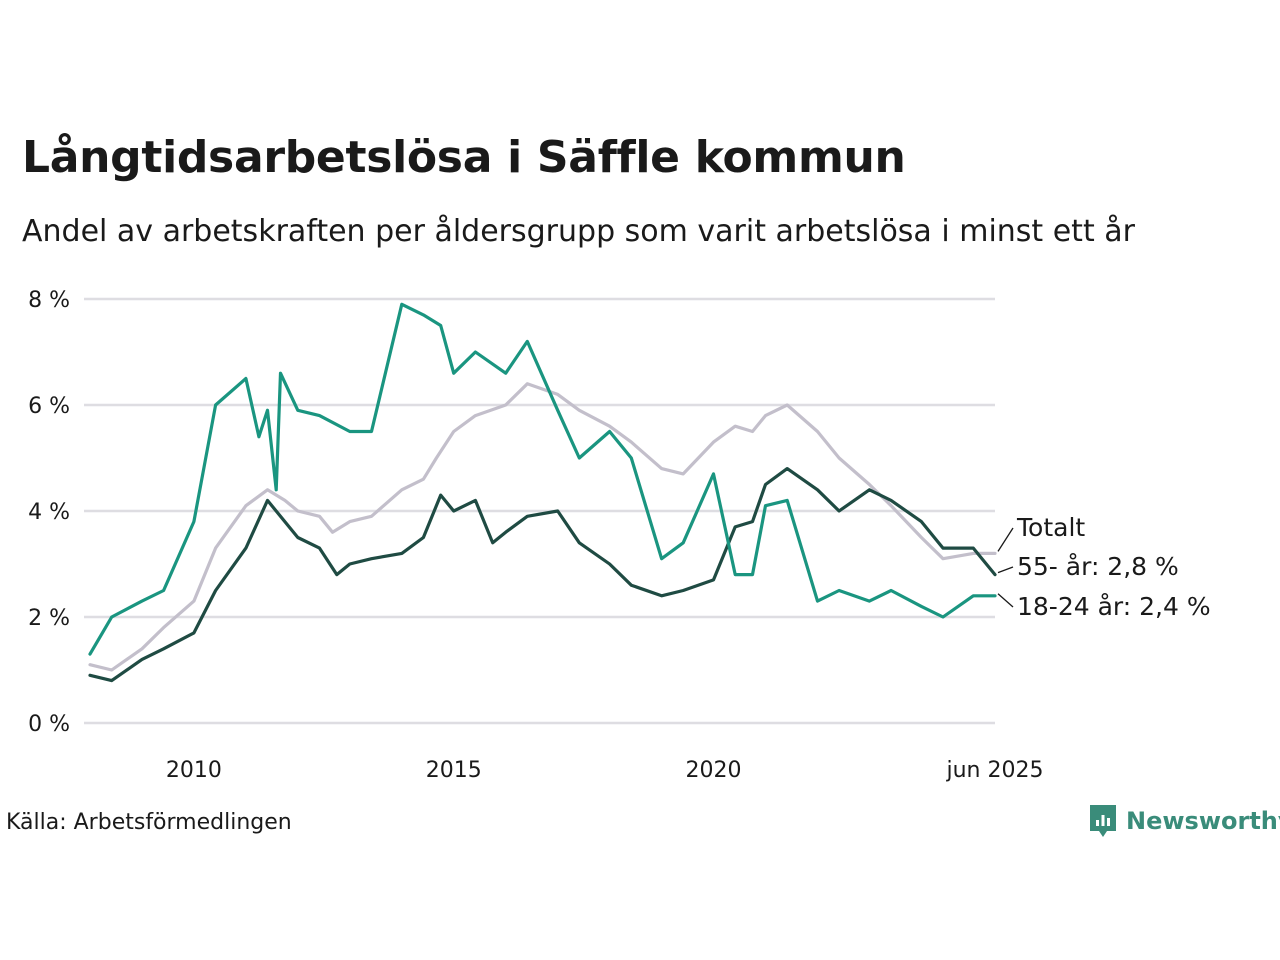  Describe the element at coordinates (49, 300) in the screenshot. I see `y-tick-label: 8 %` at that location.